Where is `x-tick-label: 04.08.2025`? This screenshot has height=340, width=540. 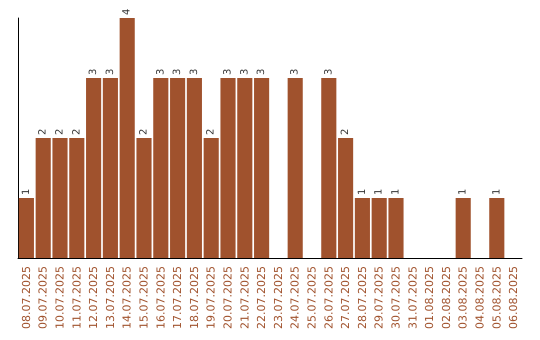
x-tick-label: 04.08.2025 is located at coordinates (480, 298).